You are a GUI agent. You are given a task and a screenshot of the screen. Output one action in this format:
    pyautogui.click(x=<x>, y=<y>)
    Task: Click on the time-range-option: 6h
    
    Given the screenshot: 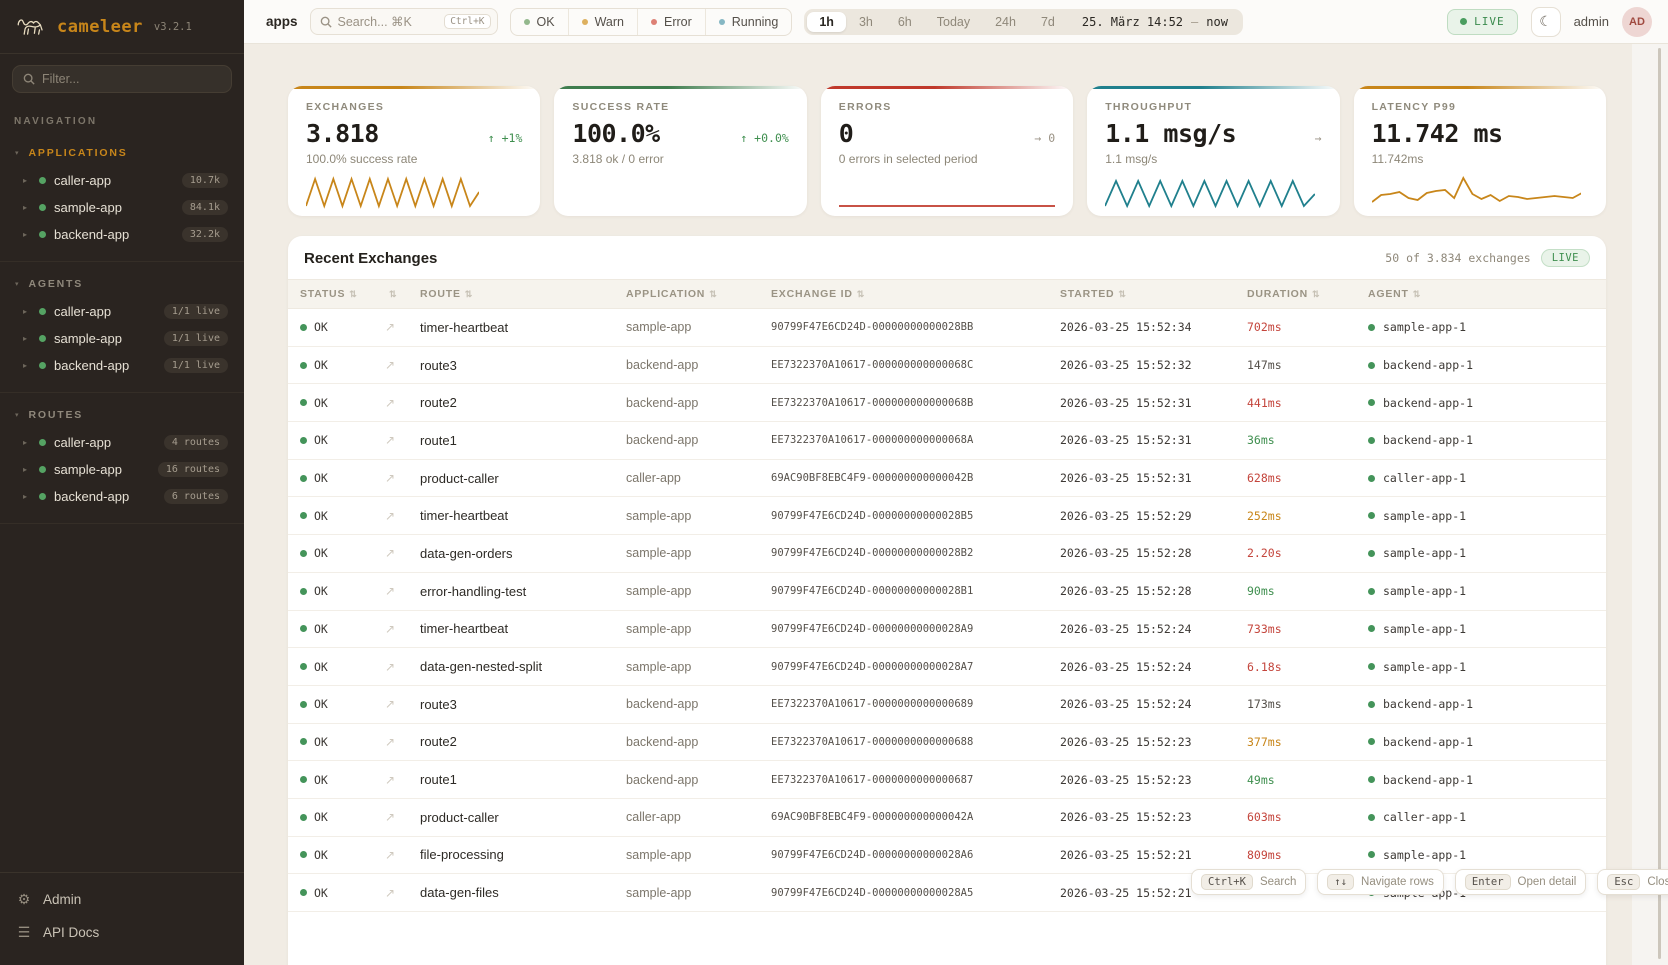 What is the action you would take?
    pyautogui.click(x=904, y=21)
    